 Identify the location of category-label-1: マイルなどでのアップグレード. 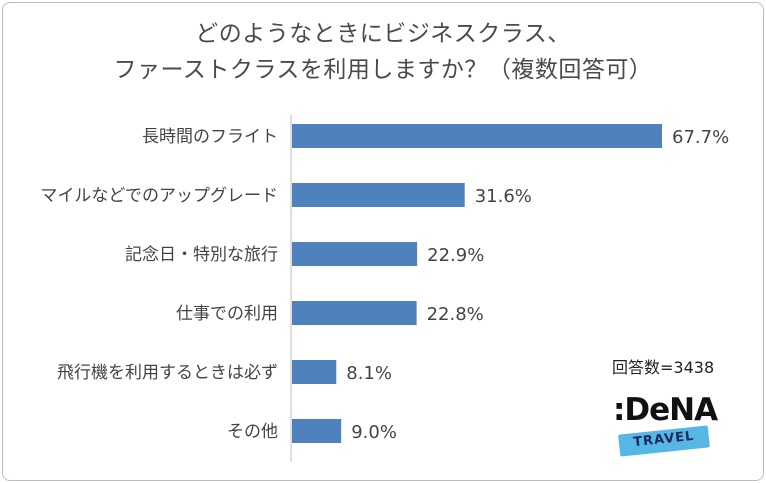
(159, 196).